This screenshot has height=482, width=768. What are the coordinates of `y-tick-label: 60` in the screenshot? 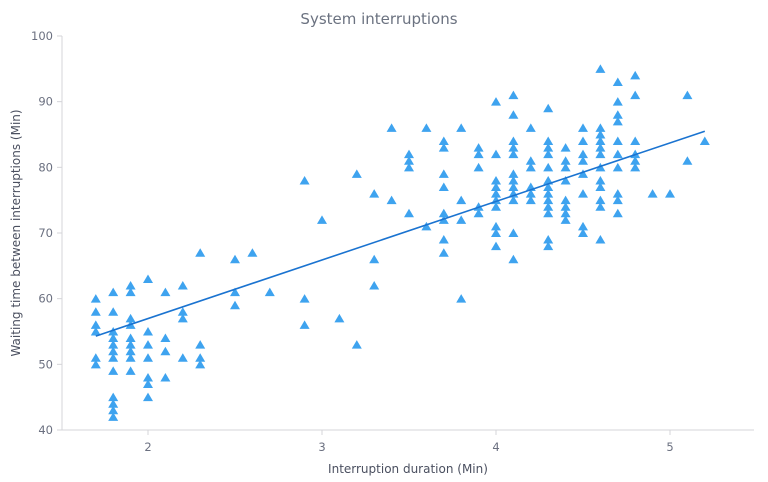 It's located at (45, 299).